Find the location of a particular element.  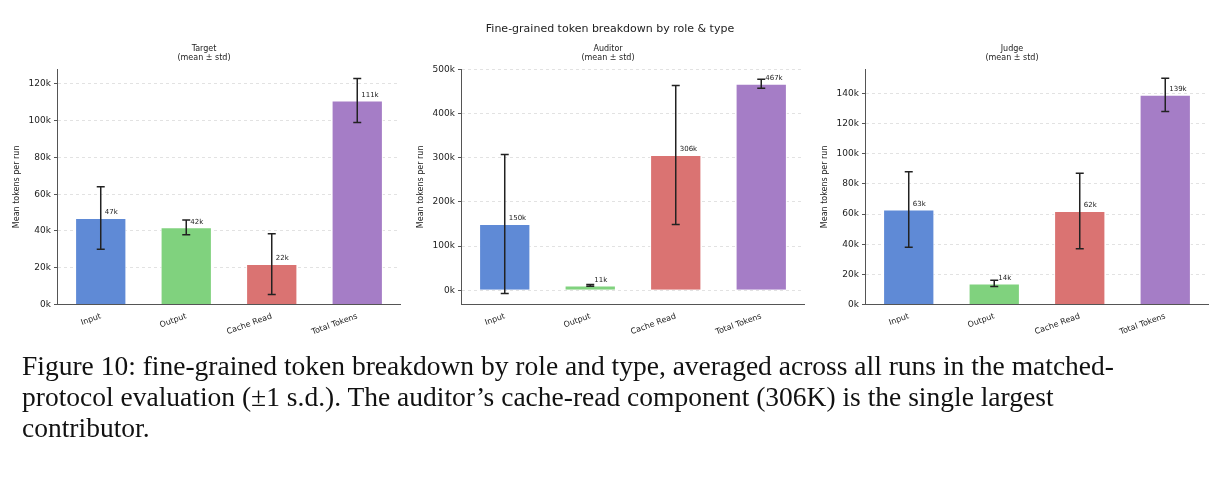

y-tick-label: 200k is located at coordinates (444, 201).